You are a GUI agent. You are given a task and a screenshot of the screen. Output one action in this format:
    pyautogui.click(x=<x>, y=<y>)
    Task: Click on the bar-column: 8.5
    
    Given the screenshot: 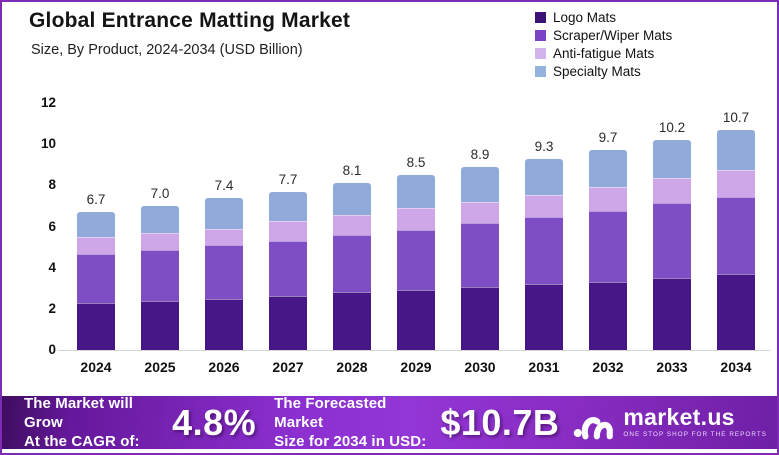 What is the action you would take?
    pyautogui.click(x=416, y=224)
    